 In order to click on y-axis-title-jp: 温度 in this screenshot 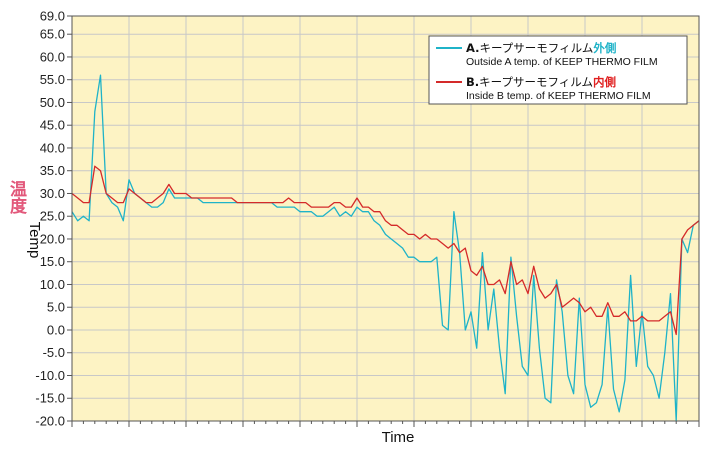, I will do `click(16, 197)`.